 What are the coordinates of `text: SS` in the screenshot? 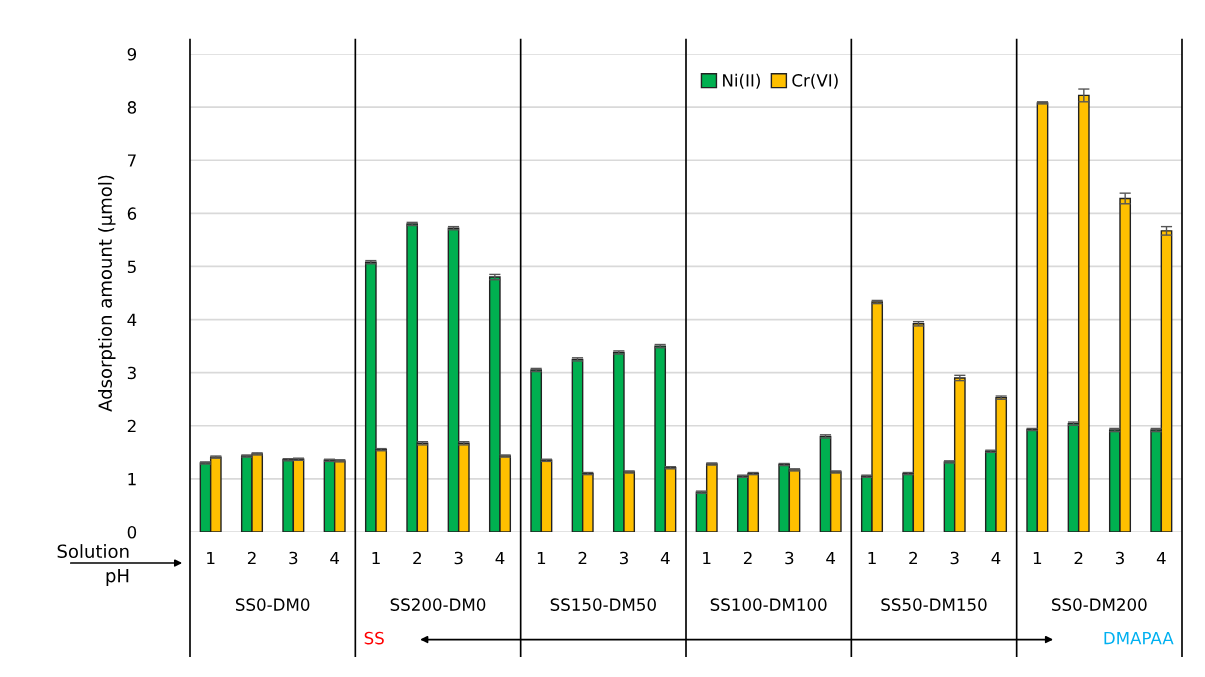 It's located at (374, 638).